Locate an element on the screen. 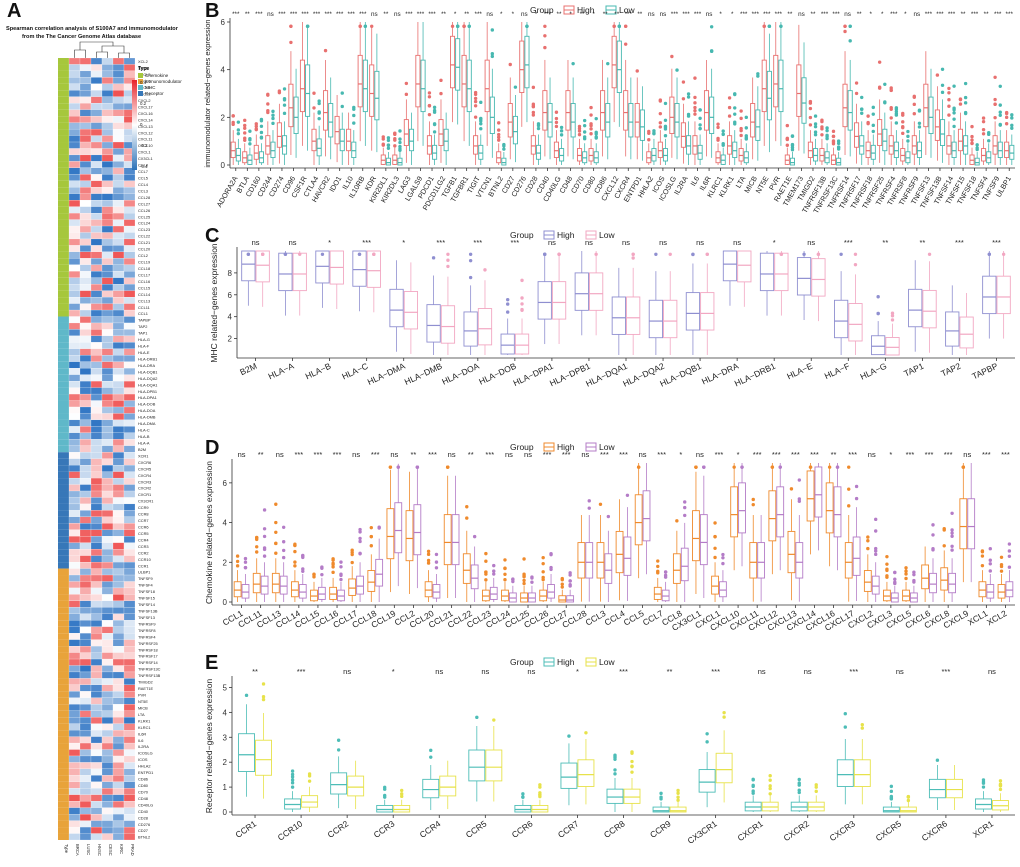 The image size is (1020, 867). heatmap-row-label: TNFRSF4 is located at coordinates (147, 636).